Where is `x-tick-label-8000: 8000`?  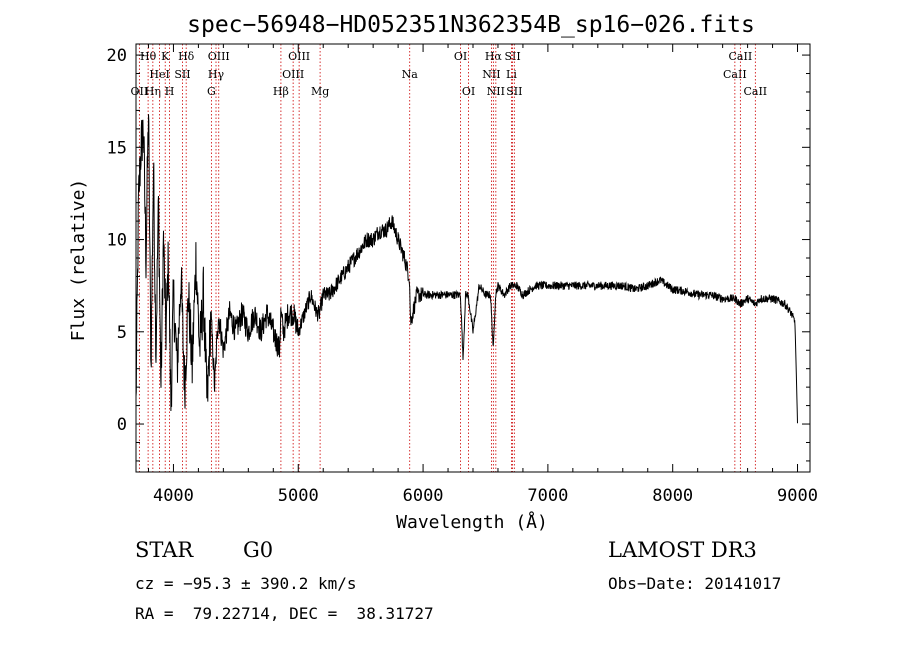 x-tick-label-8000: 8000 is located at coordinates (672, 496).